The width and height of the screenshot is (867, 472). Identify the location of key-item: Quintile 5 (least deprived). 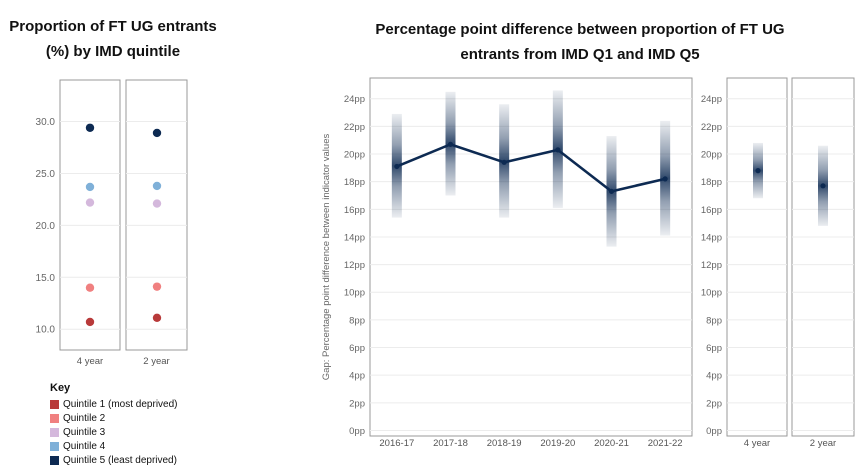
(113, 460).